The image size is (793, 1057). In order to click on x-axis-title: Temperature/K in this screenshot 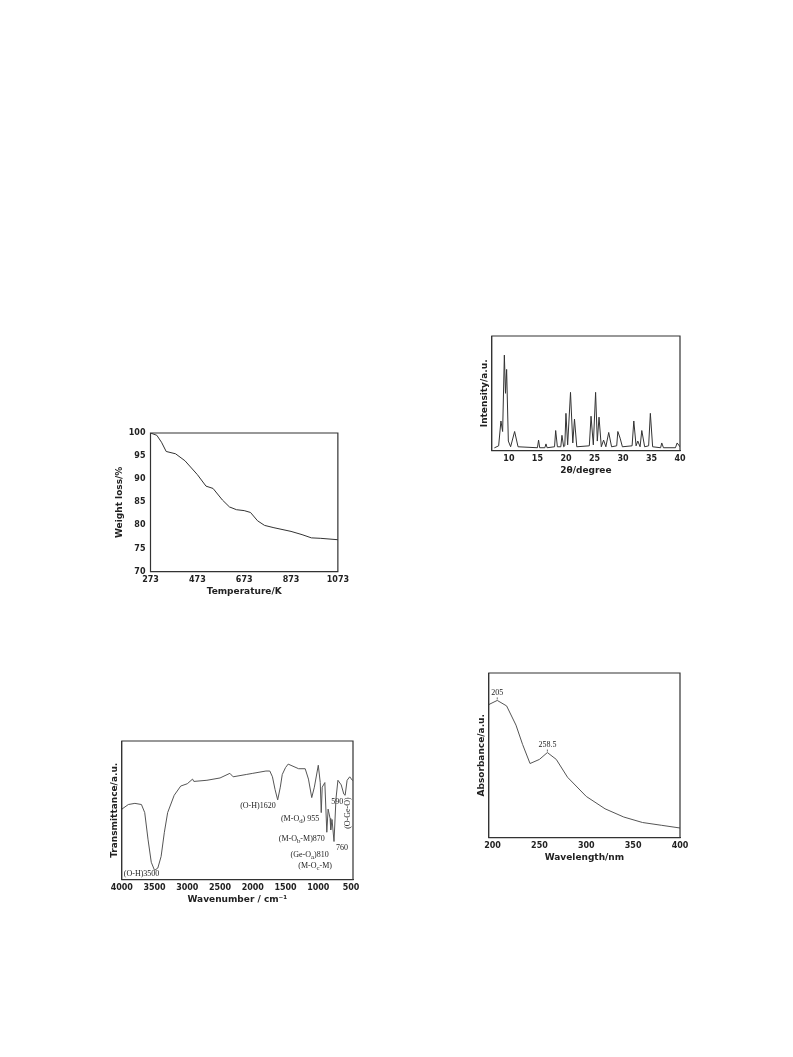, I will do `click(244, 590)`.